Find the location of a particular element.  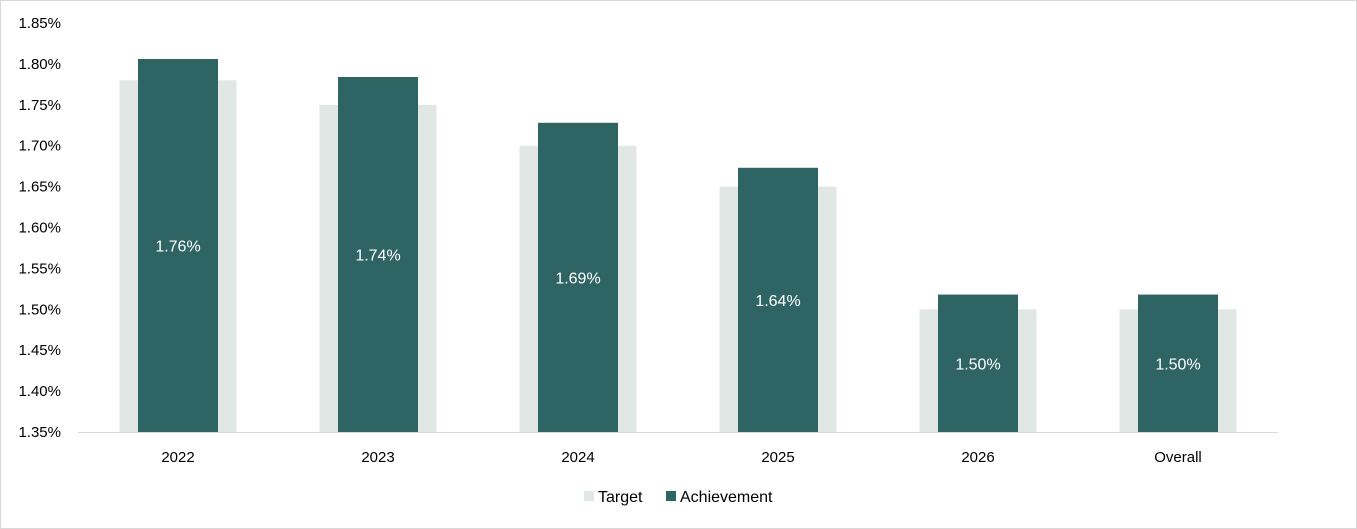

y-tick-label: 1.45% is located at coordinates (39, 350).